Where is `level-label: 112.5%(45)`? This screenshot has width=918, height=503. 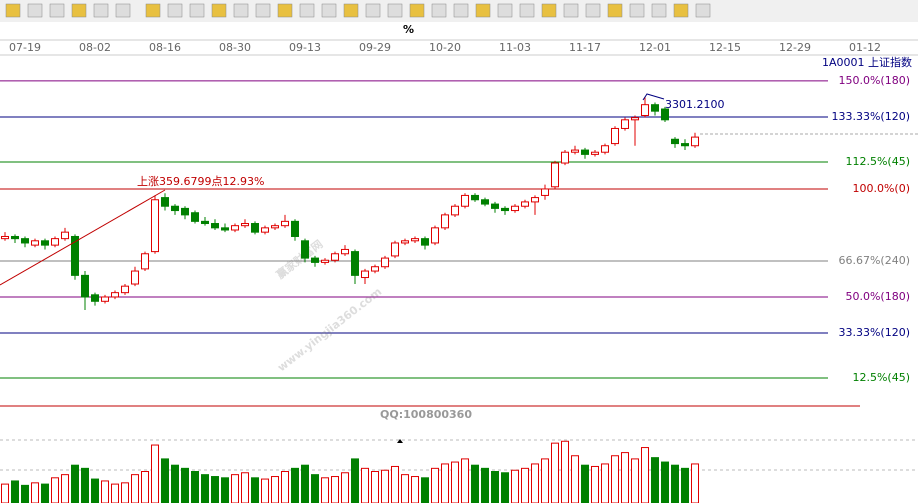 level-label: 112.5%(45) is located at coordinates (877, 161).